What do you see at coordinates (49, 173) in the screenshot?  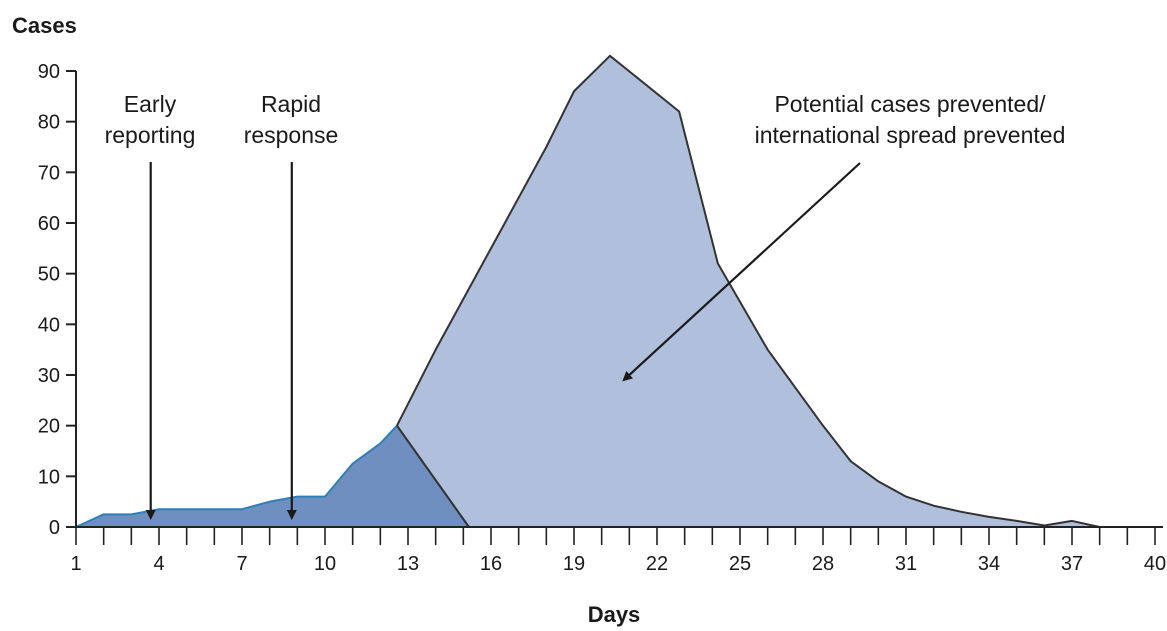 I see `y-tick-label: 70` at bounding box center [49, 173].